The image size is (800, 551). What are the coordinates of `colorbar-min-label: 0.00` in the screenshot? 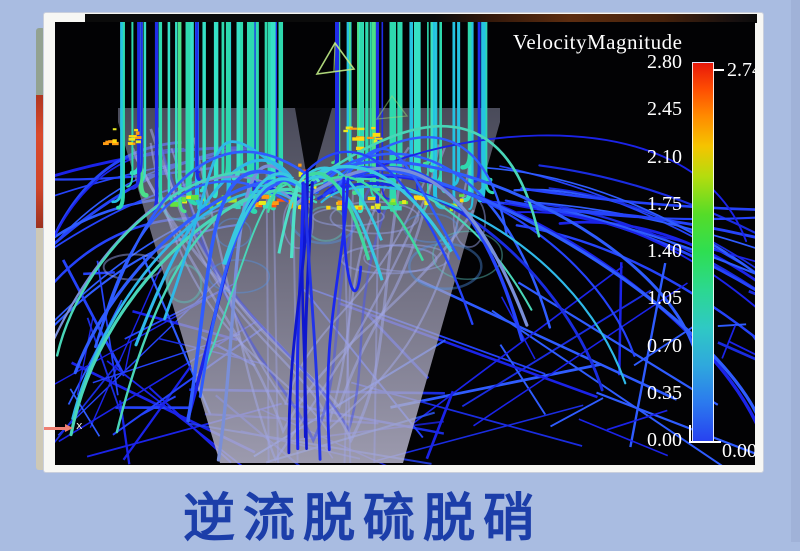 It's located at (738, 451).